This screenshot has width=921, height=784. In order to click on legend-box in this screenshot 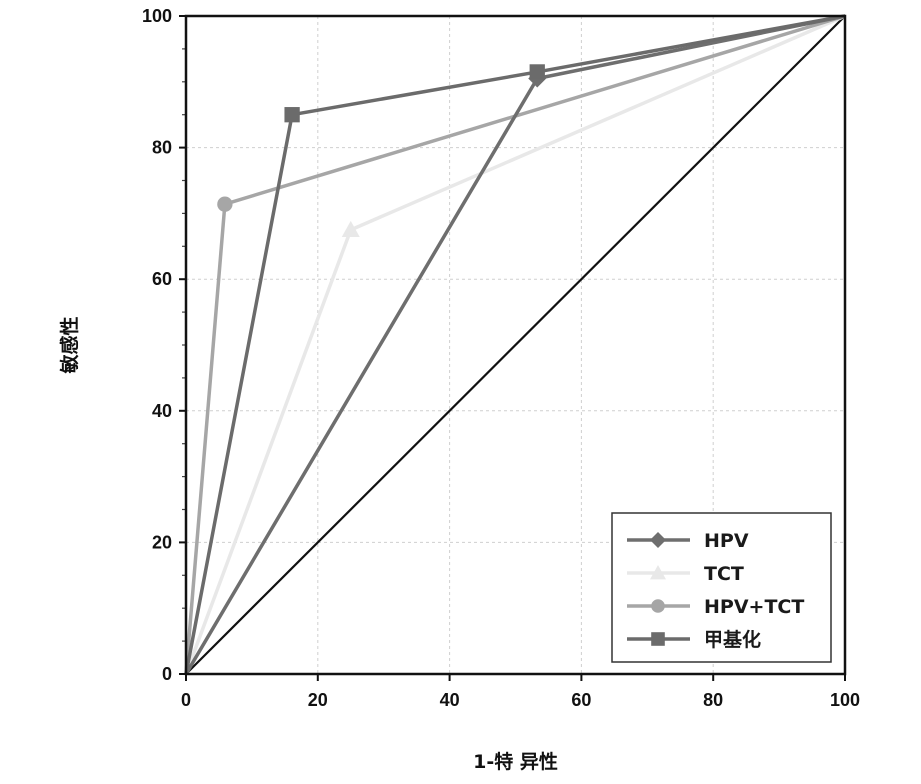, I will do `click(721, 587)`.